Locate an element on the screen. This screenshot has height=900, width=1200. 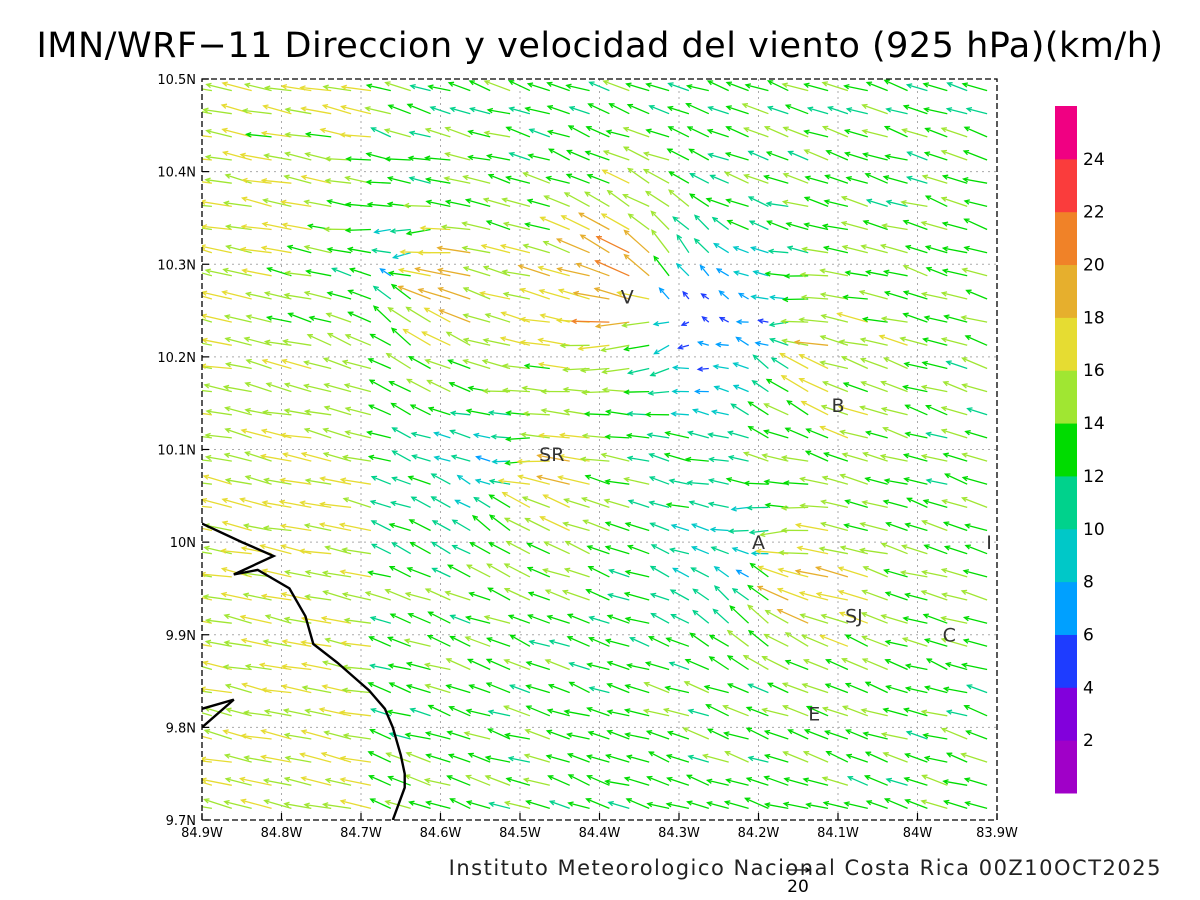
place-label: V is located at coordinates (627, 298).